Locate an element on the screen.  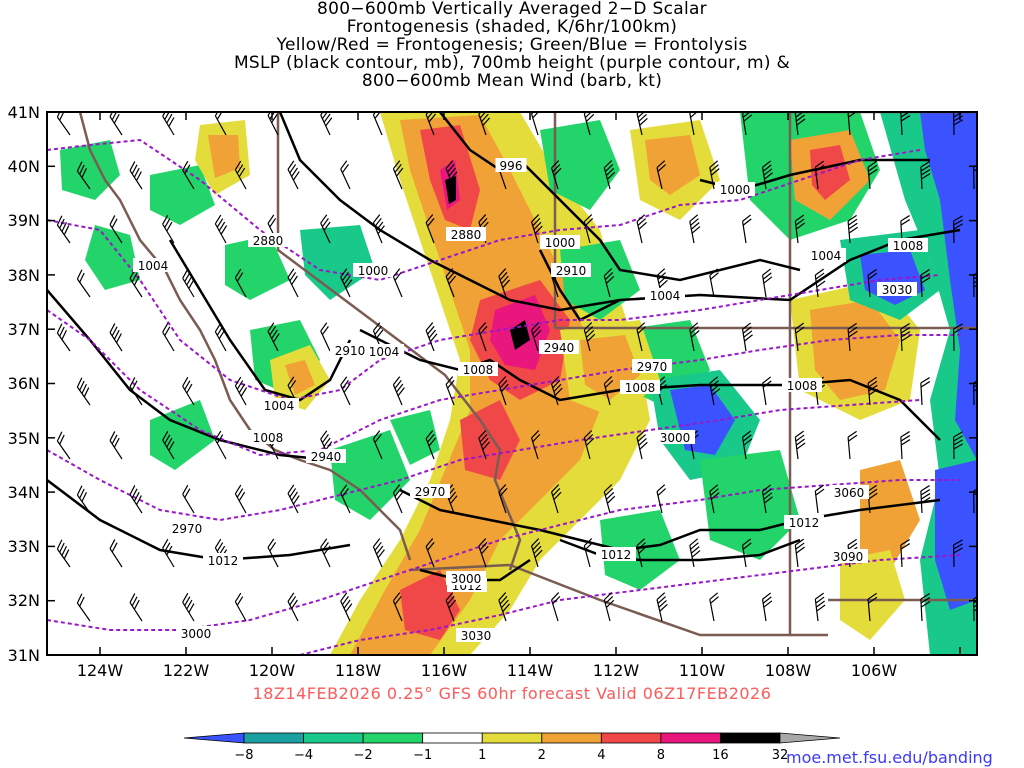
colorbar-arrow-low is located at coordinates (214, 738).